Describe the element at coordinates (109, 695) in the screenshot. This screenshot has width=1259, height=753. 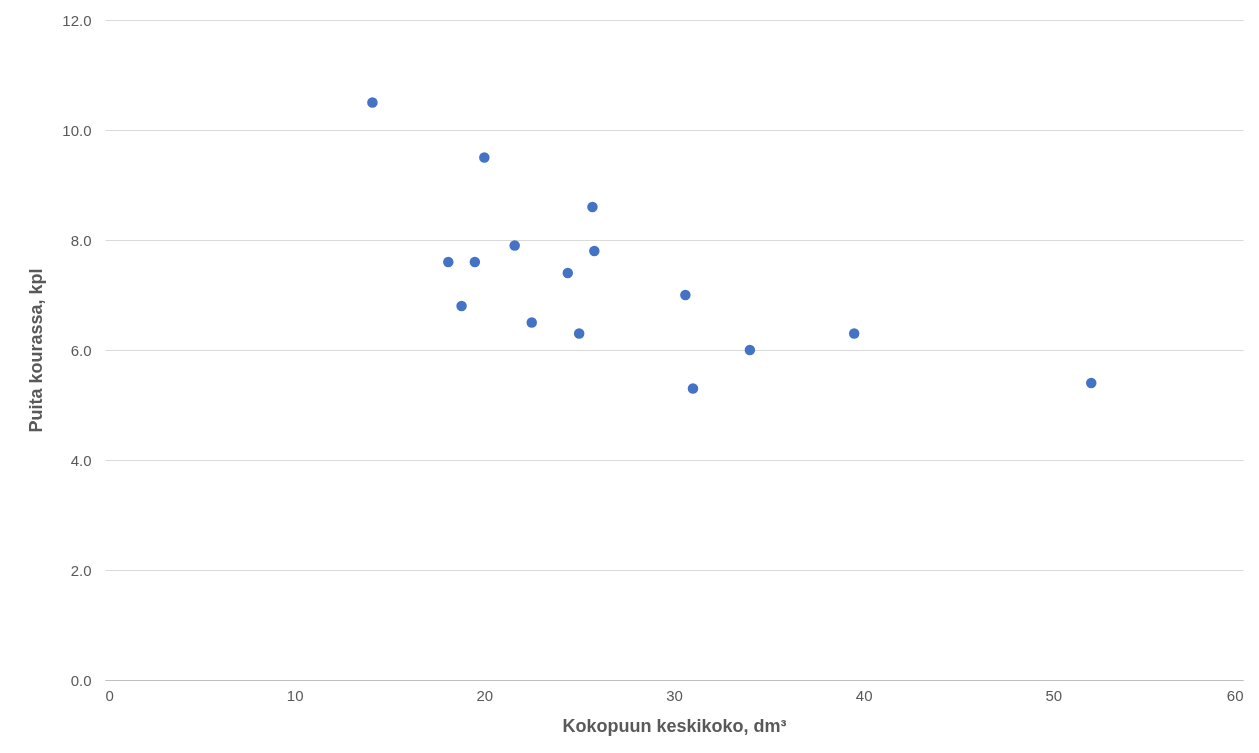
I see `x-tick-label: 0` at that location.